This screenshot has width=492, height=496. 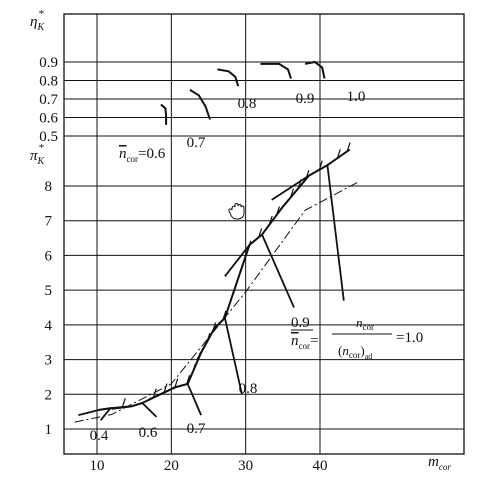 I want to click on speed-formula-numerator: ncor, so click(x=365, y=323).